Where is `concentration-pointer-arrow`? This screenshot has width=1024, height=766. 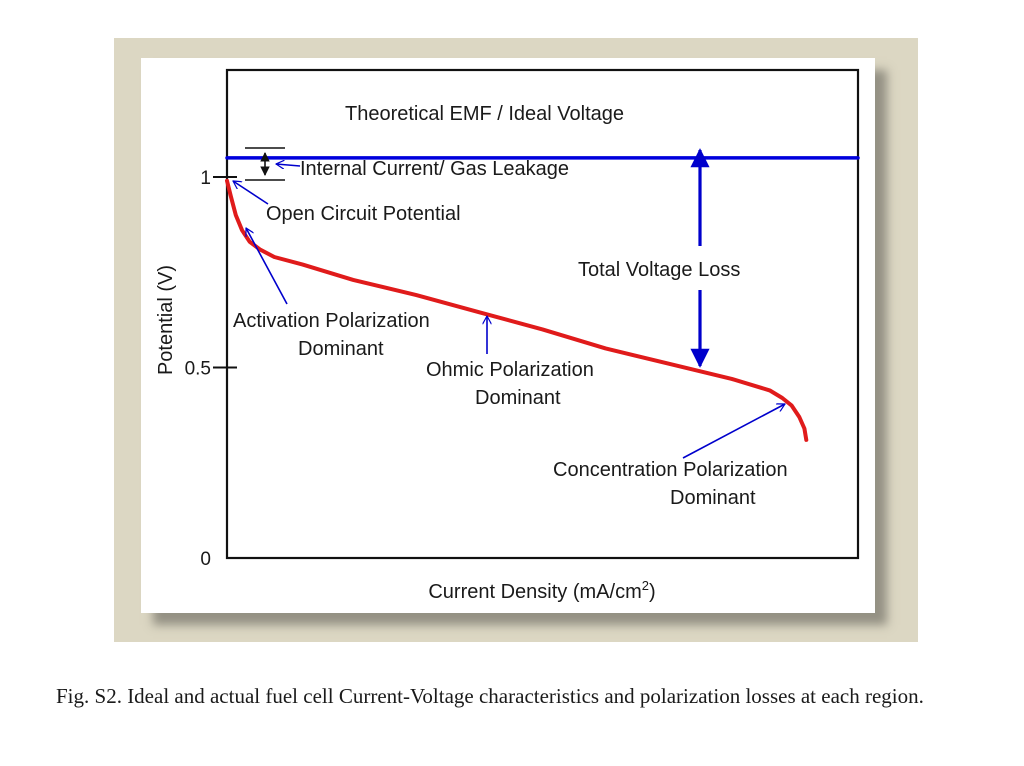 concentration-pointer-arrow is located at coordinates (733, 431).